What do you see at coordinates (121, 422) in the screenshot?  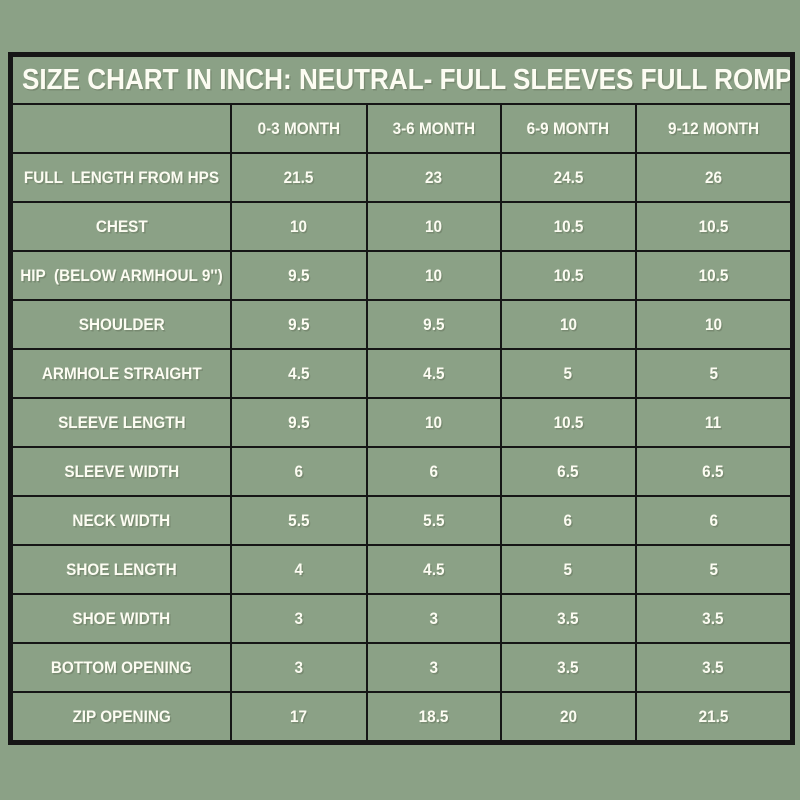 I see `row-label-text: SLEEVE LENGTH` at bounding box center [121, 422].